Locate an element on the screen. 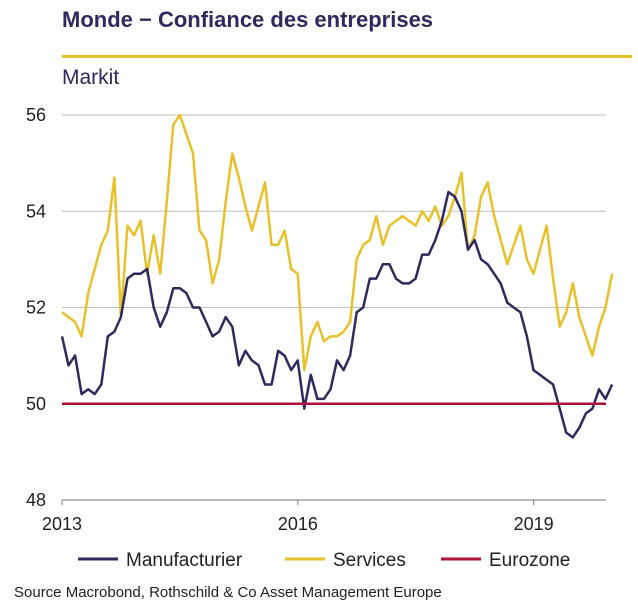 This screenshot has height=611, width=638. y-tick-label: 52 is located at coordinates (36, 308).